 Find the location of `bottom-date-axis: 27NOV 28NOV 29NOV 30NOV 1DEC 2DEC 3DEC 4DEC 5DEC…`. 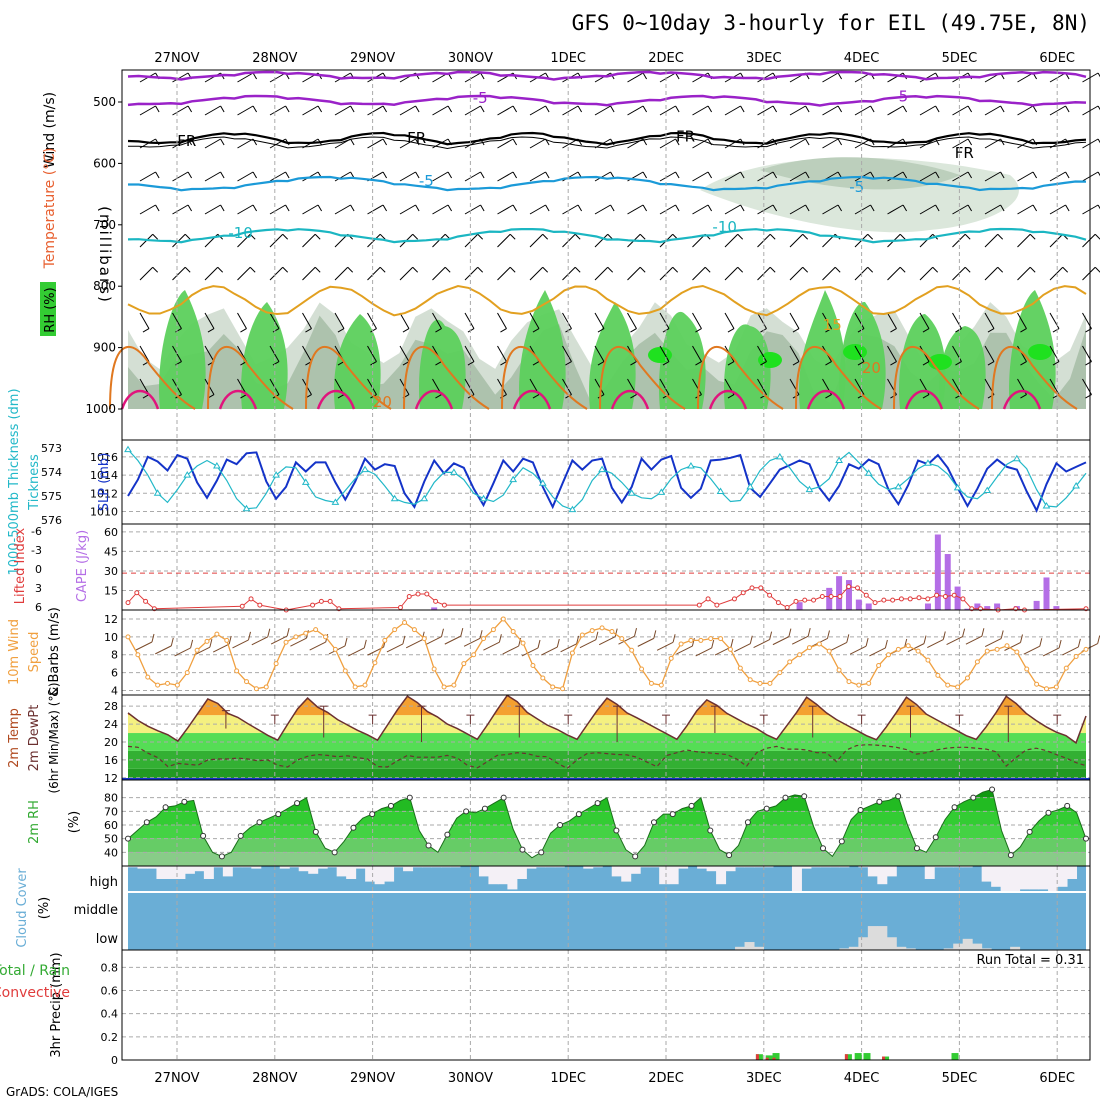

bottom-date-axis: 27NOV 28NOV 29NOV 30NOV 1DEC 2DEC 3DEC 4DEC 5DEC… is located at coordinates (614, 1078).